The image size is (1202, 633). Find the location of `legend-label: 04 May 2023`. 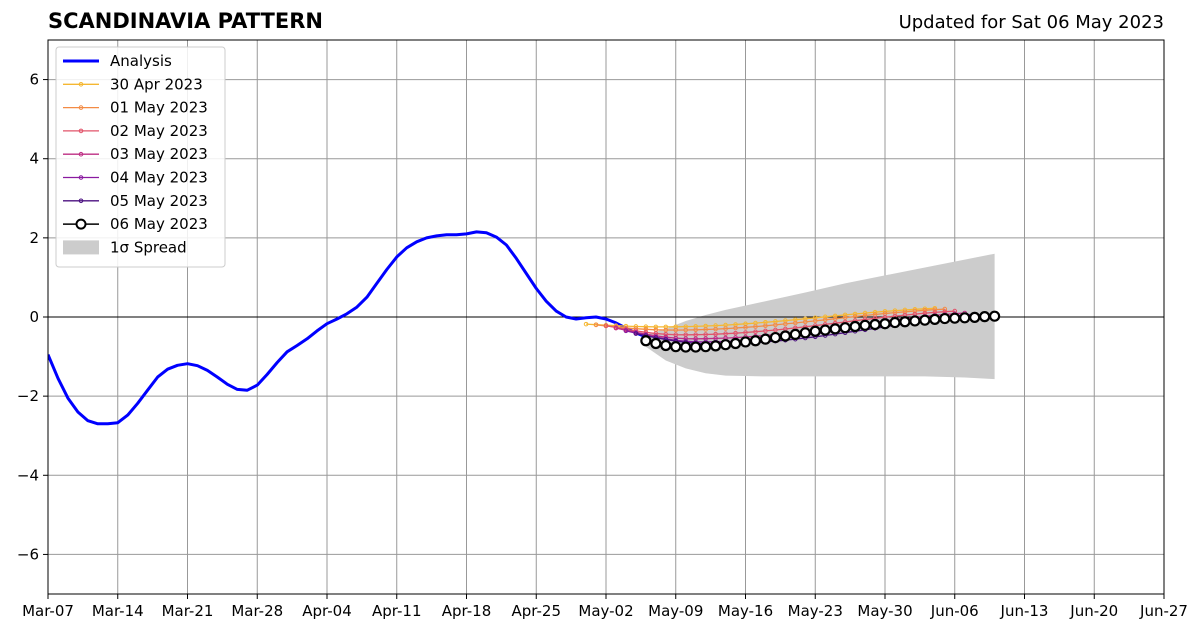

legend-label: 04 May 2023 is located at coordinates (159, 178).